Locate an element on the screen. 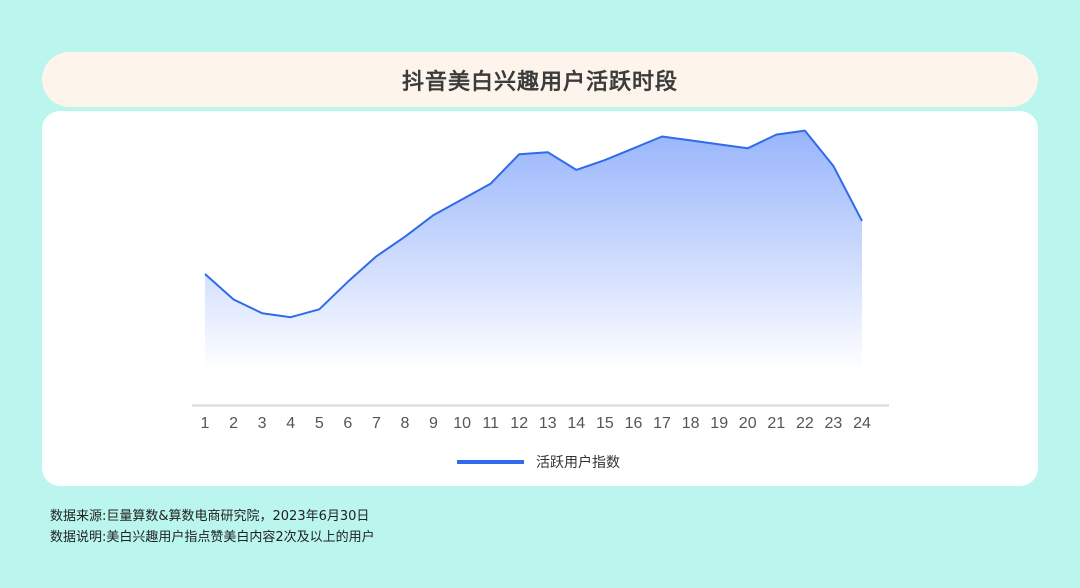 The image size is (1080, 588). x-tick-label: 20 is located at coordinates (748, 423).